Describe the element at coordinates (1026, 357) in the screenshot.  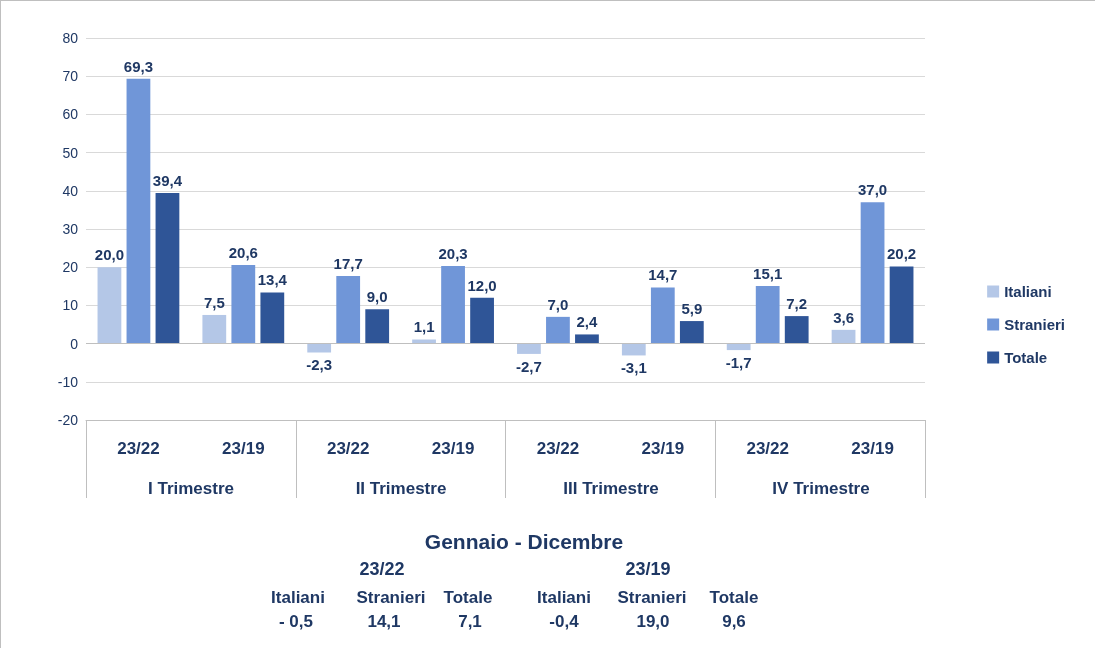
I see `legend-label: Totale` at that location.